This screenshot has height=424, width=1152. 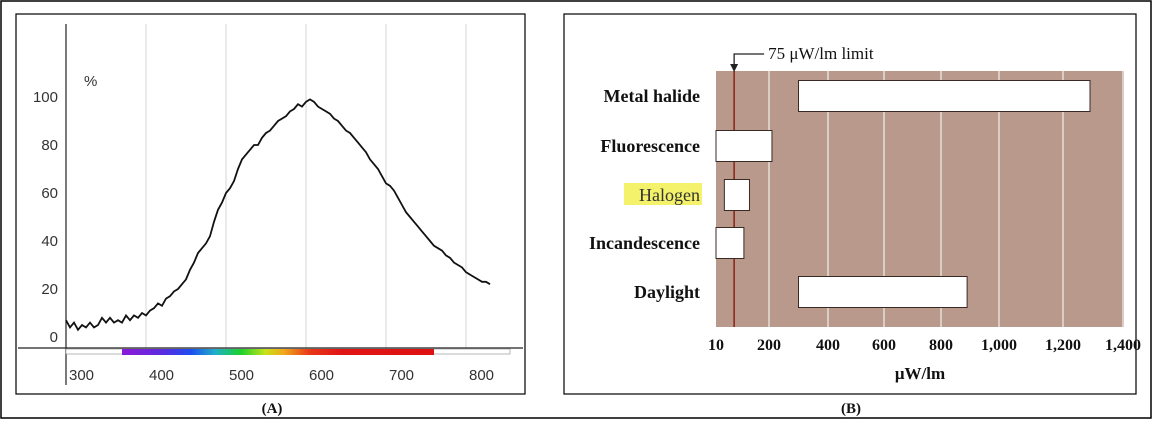 What do you see at coordinates (401, 375) in the screenshot?
I see `panel-a-x-tick-label: 700` at bounding box center [401, 375].